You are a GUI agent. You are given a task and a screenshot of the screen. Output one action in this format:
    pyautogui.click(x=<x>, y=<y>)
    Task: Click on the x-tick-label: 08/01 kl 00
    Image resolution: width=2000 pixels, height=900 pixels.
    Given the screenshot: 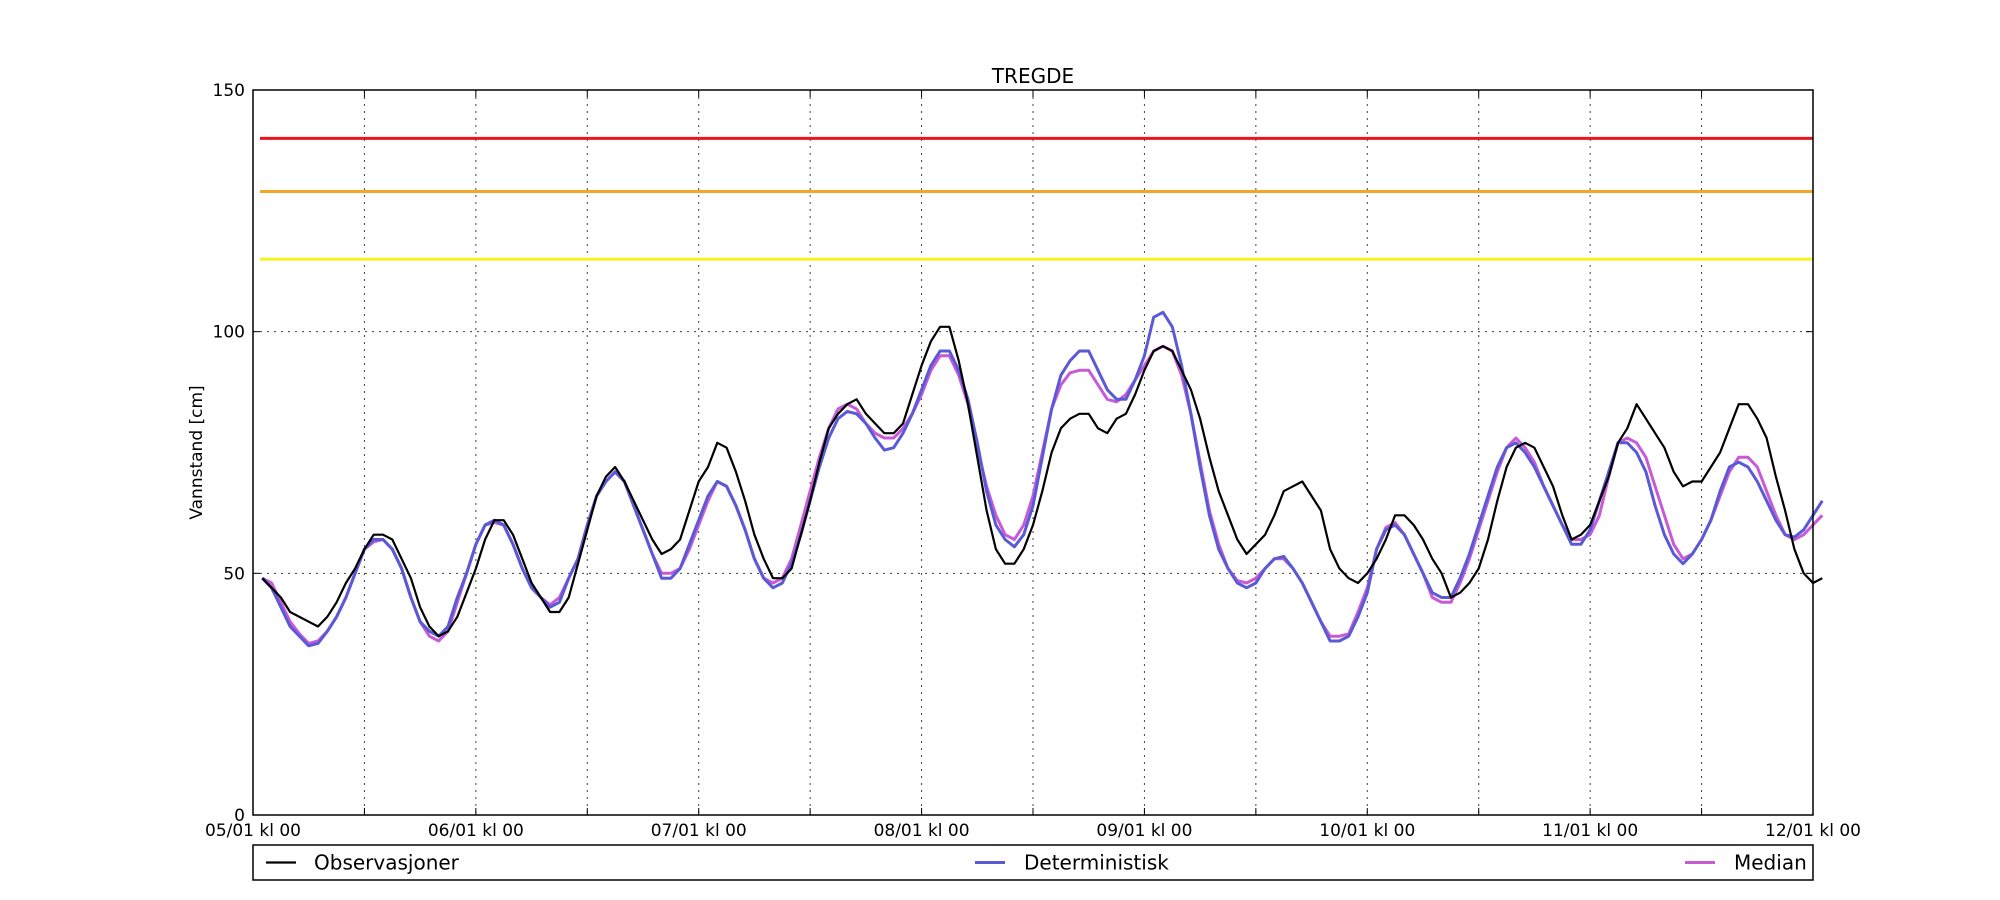 What is the action you would take?
    pyautogui.click(x=922, y=831)
    